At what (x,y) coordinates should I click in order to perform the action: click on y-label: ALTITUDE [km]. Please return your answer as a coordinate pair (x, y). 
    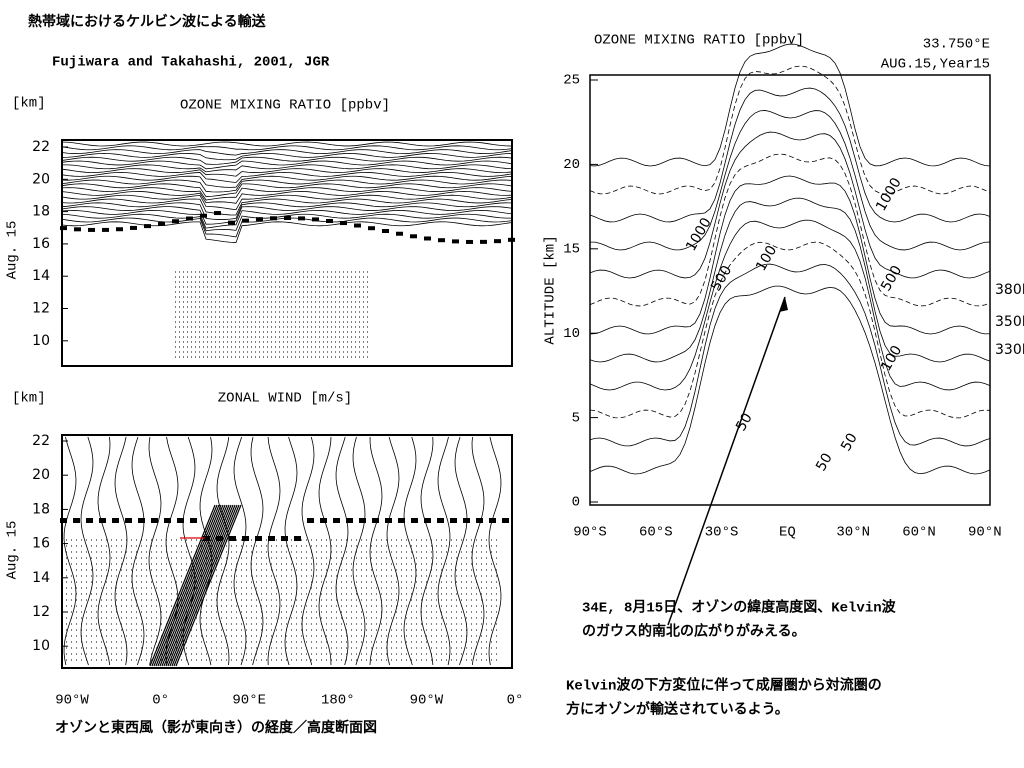
    Looking at the image, I should click on (551, 289).